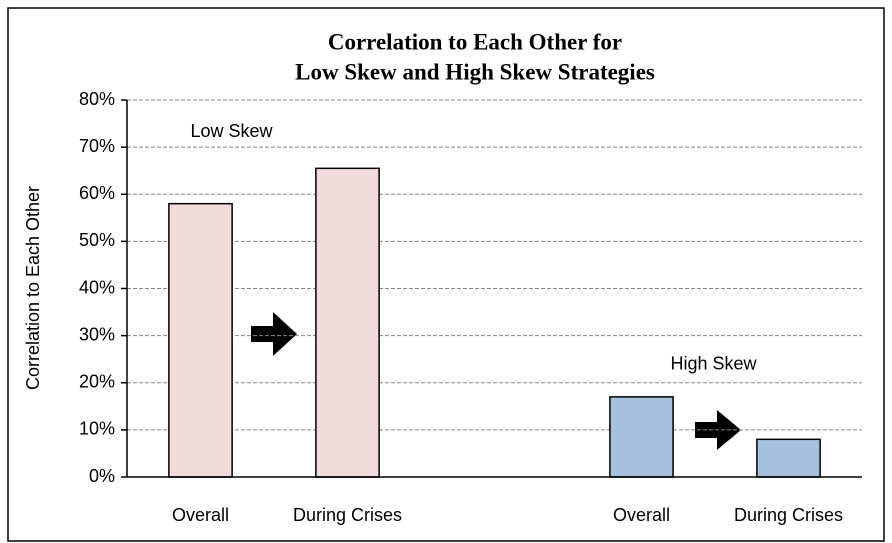 The width and height of the screenshot is (892, 543). What do you see at coordinates (231, 131) in the screenshot?
I see `series-label: Low Skew` at bounding box center [231, 131].